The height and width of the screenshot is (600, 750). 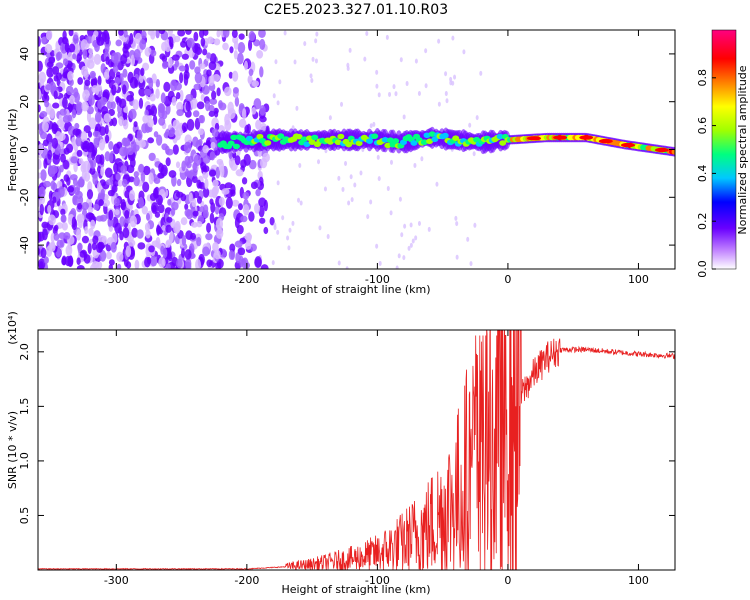 What do you see at coordinates (24, 461) in the screenshot?
I see `bottom-y-tick-label: 1.0` at bounding box center [24, 461].